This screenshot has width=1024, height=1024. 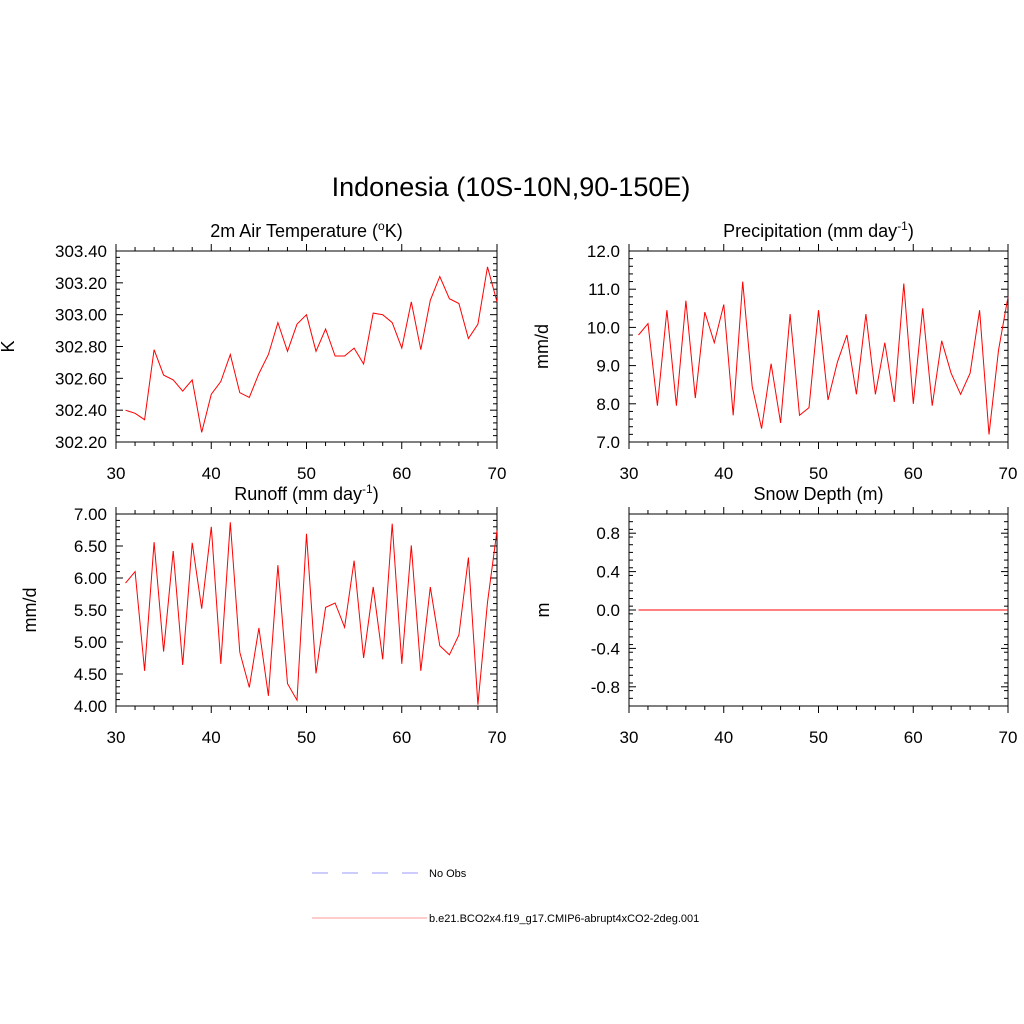 I want to click on plot-frame-runoff, so click(x=306, y=610).